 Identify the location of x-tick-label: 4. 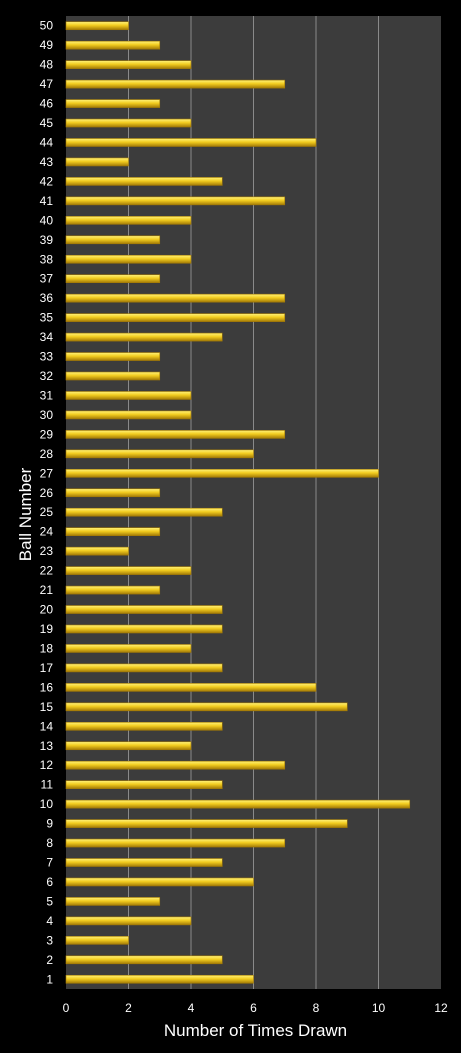
(191, 1008).